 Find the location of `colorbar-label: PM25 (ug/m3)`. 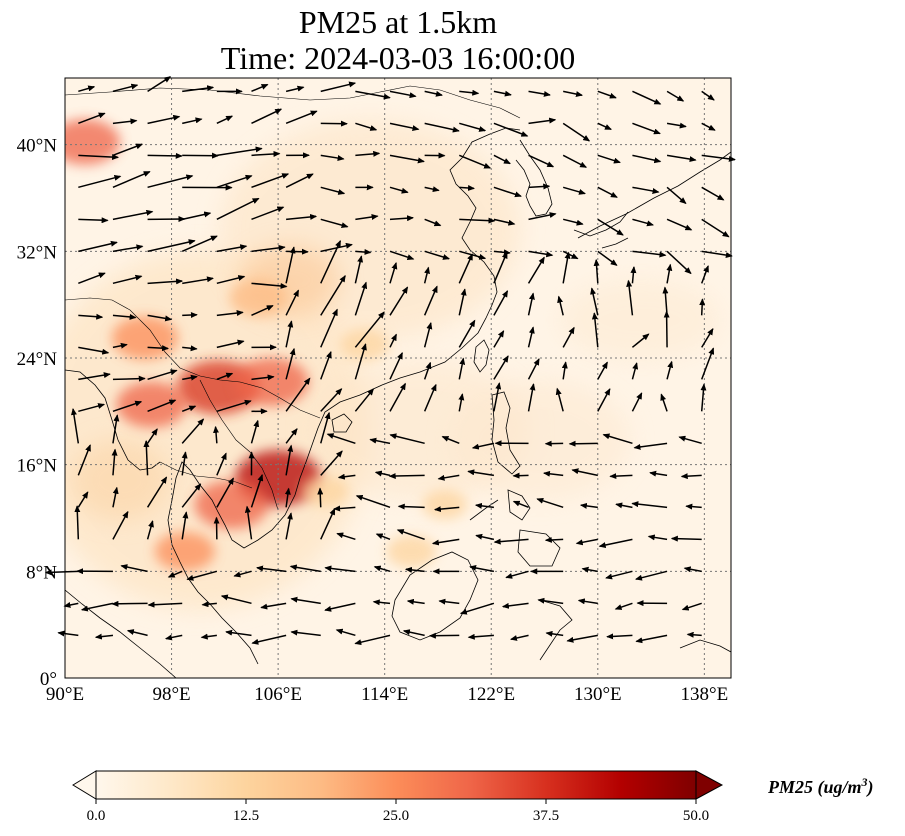

colorbar-label: PM25 (ug/m3) is located at coordinates (820, 786).